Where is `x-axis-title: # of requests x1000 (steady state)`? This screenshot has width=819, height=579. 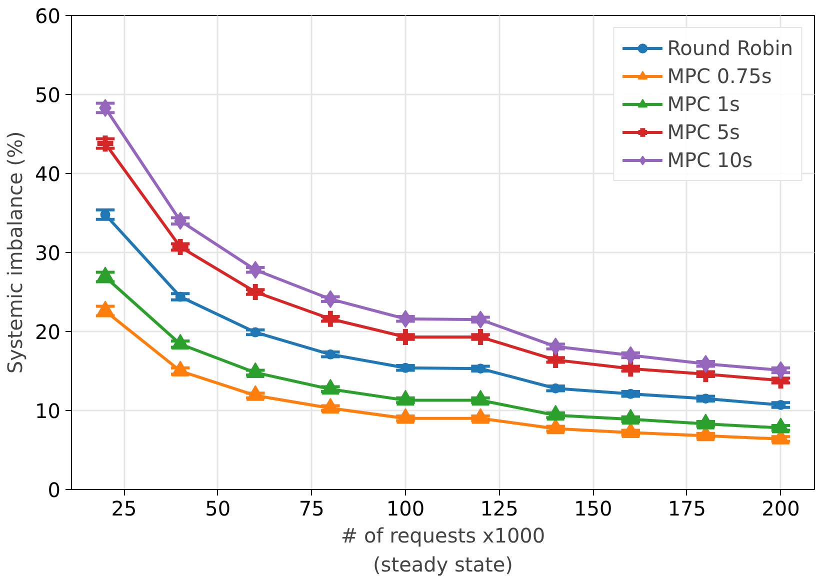
x-axis-title: # of requests x1000 (steady state) is located at coordinates (443, 550).